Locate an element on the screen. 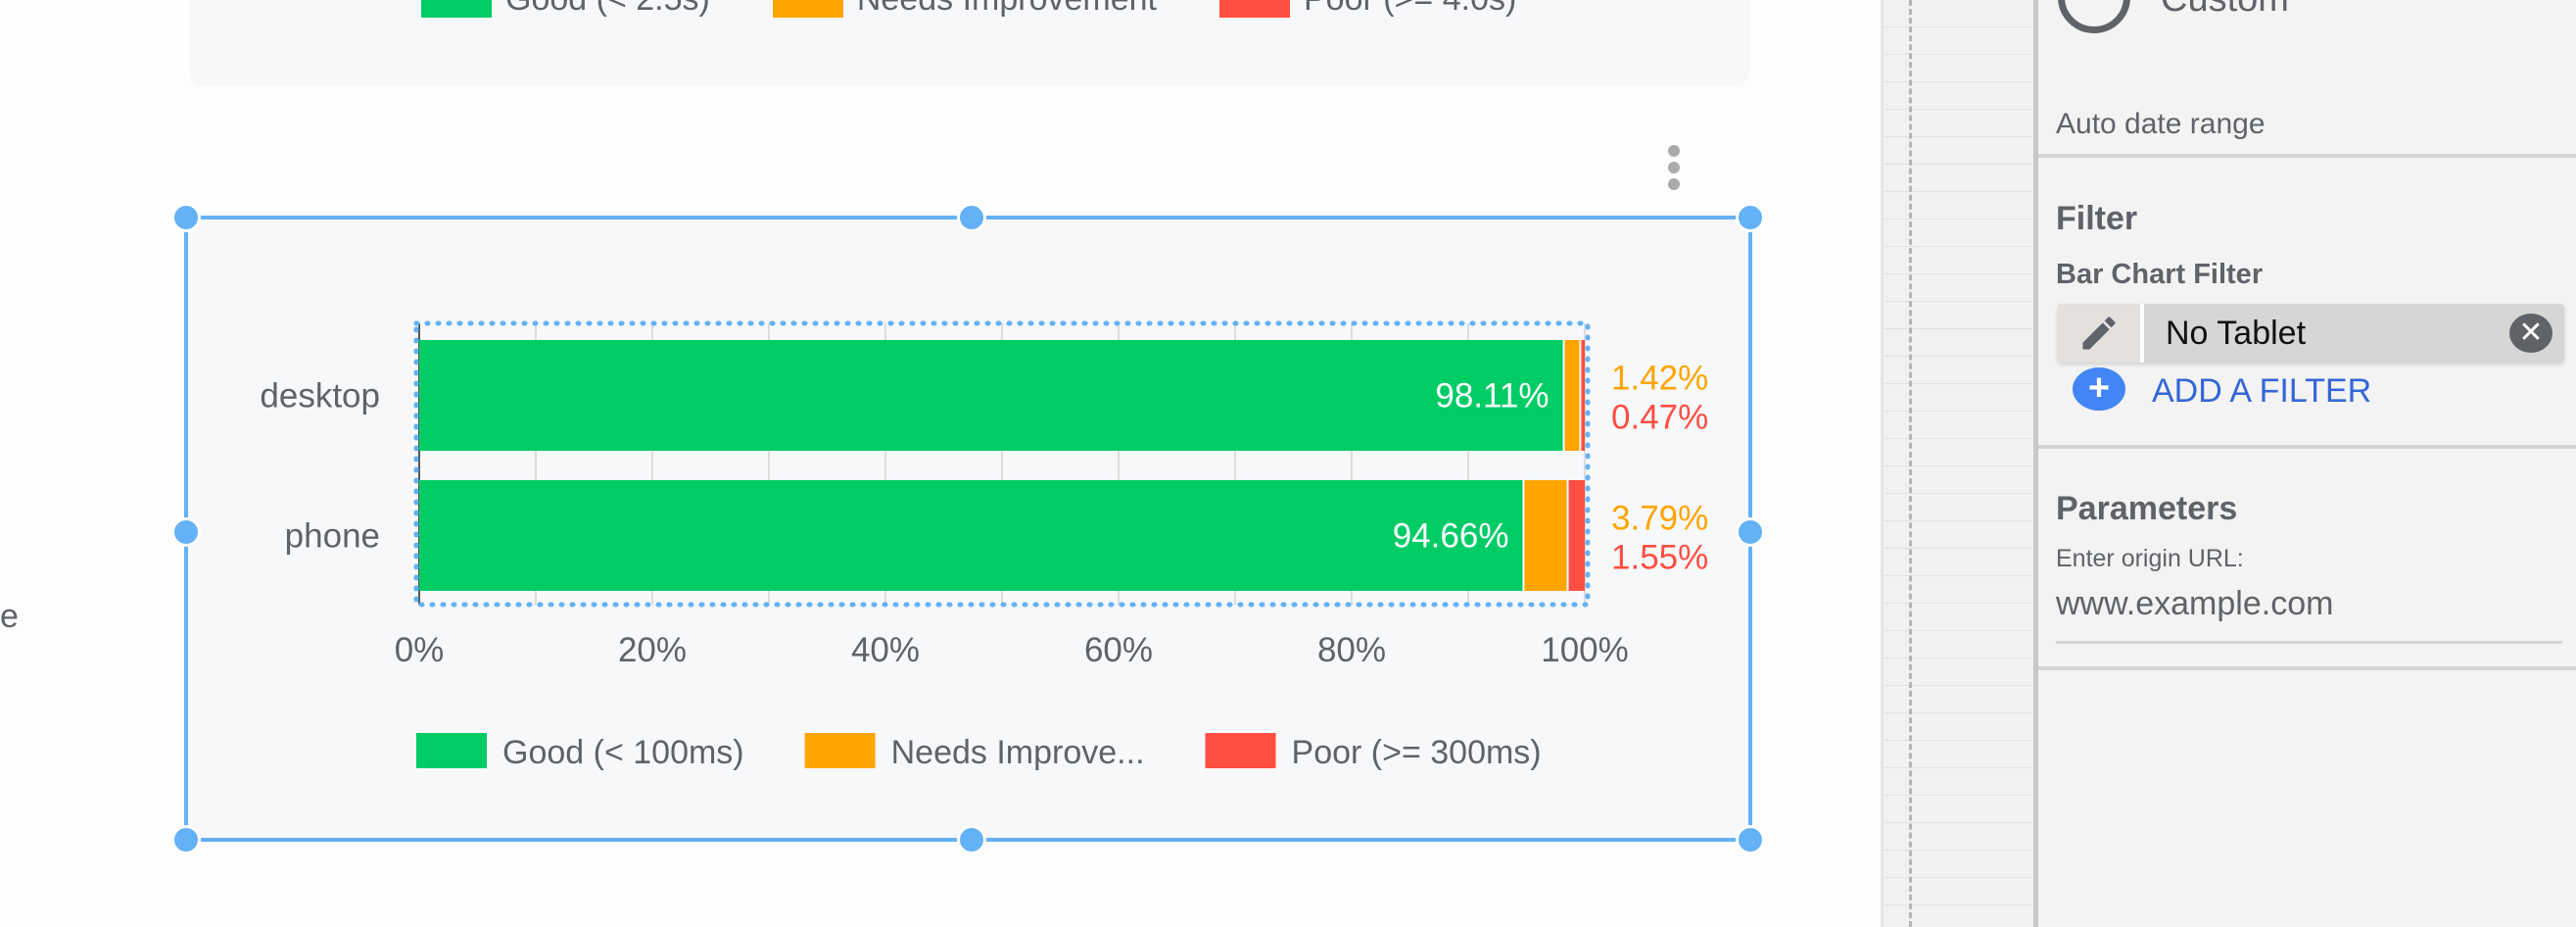 This screenshot has width=2576, height=927. data-label: 1.55% is located at coordinates (1659, 558).